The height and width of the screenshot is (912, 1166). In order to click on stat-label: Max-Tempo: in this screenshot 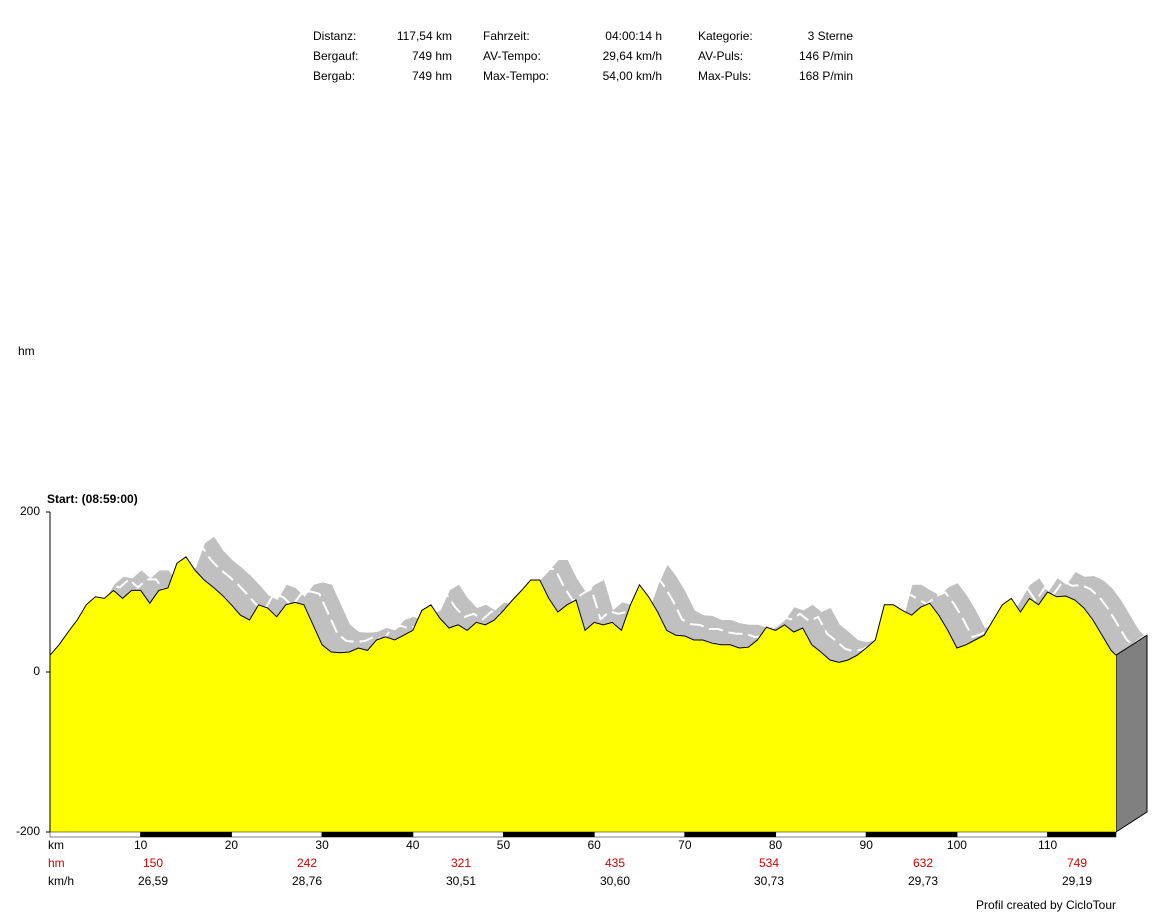, I will do `click(516, 76)`.